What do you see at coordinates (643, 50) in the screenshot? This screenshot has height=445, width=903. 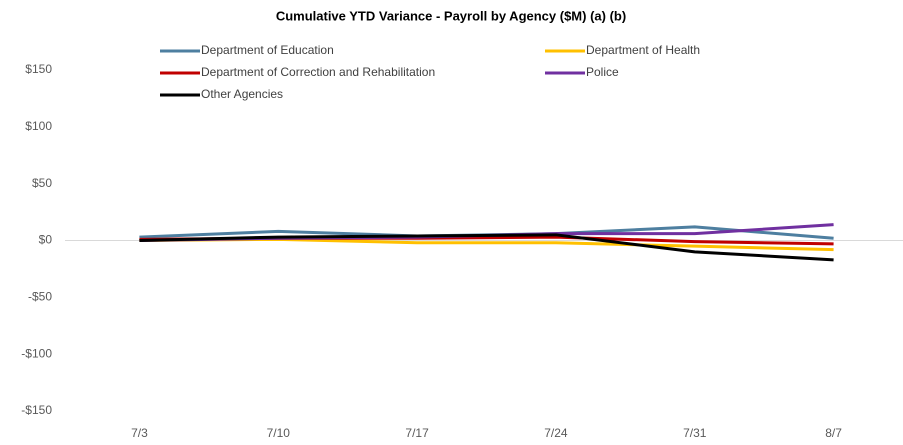 I see `legend-label: Department of Health` at bounding box center [643, 50].